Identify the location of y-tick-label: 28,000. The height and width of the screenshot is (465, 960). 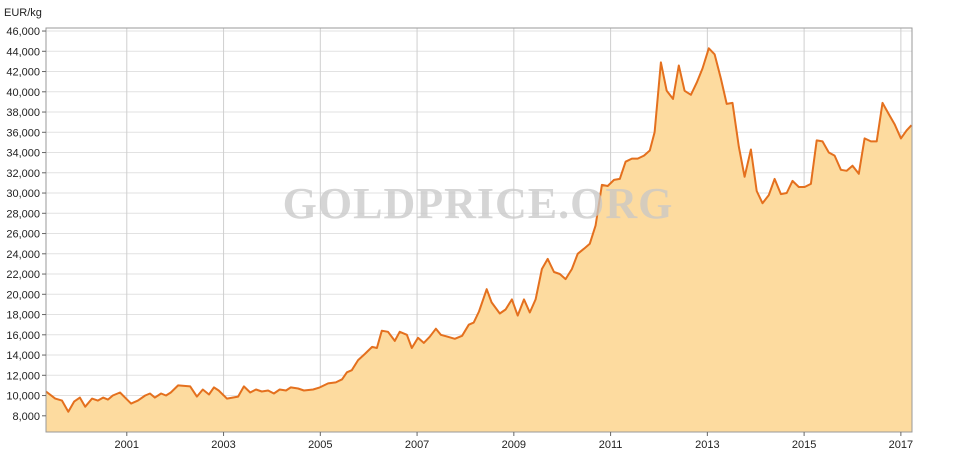
(23, 214).